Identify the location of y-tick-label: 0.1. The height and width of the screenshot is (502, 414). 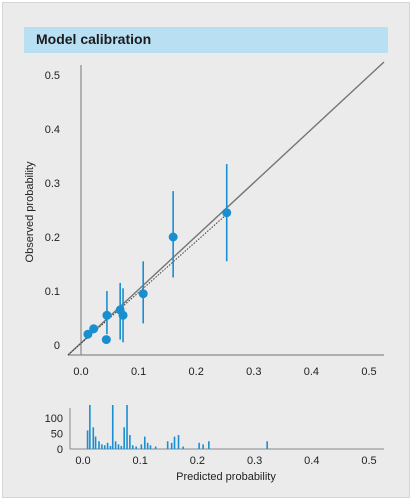
(52, 292).